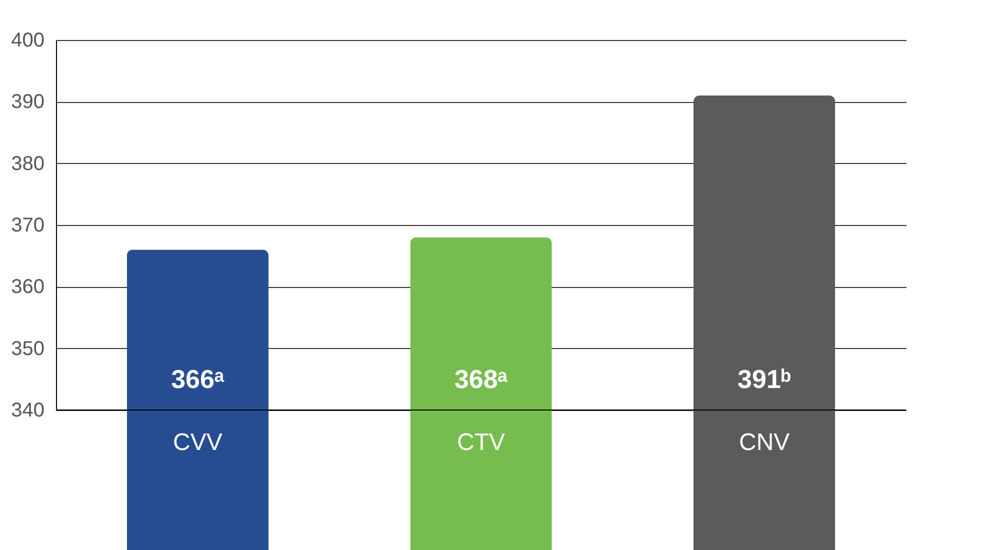 The width and height of the screenshot is (1000, 550). What do you see at coordinates (27, 349) in the screenshot?
I see `y-tick-label: 350` at bounding box center [27, 349].